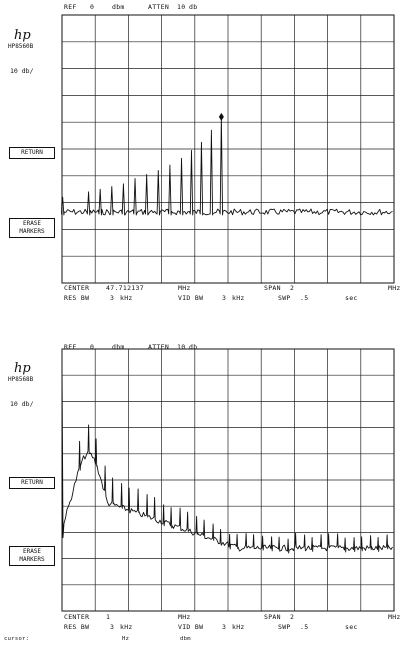  What do you see at coordinates (21, 379) in the screenshot?
I see `model-label: HP8568B` at bounding box center [21, 379].